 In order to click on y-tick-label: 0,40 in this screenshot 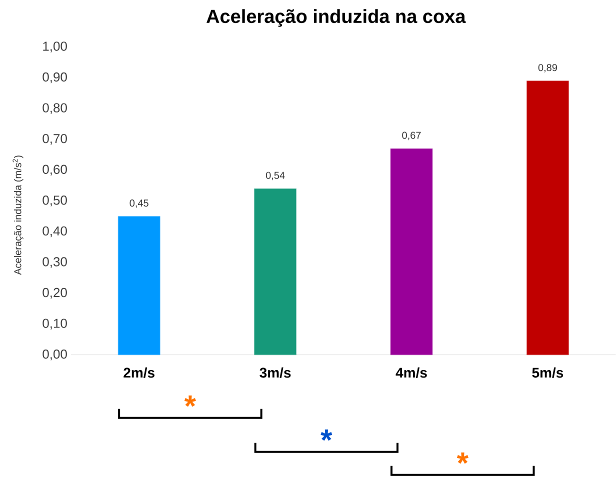, I will do `click(54, 232)`.